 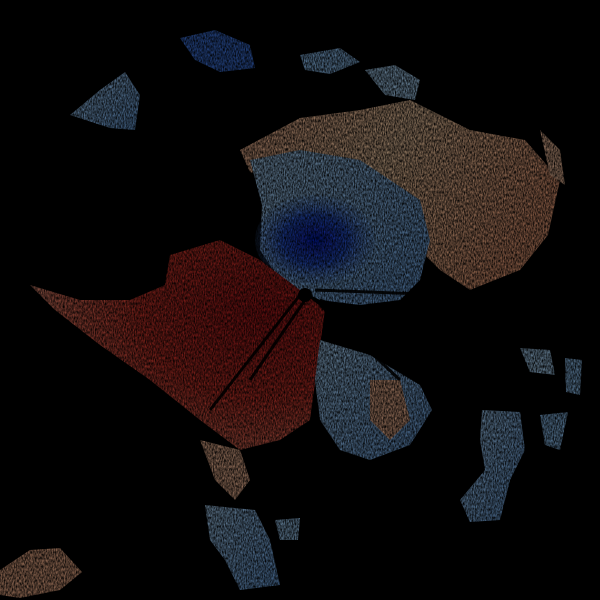 I want to click on beam-blockage, so click(x=329, y=349).